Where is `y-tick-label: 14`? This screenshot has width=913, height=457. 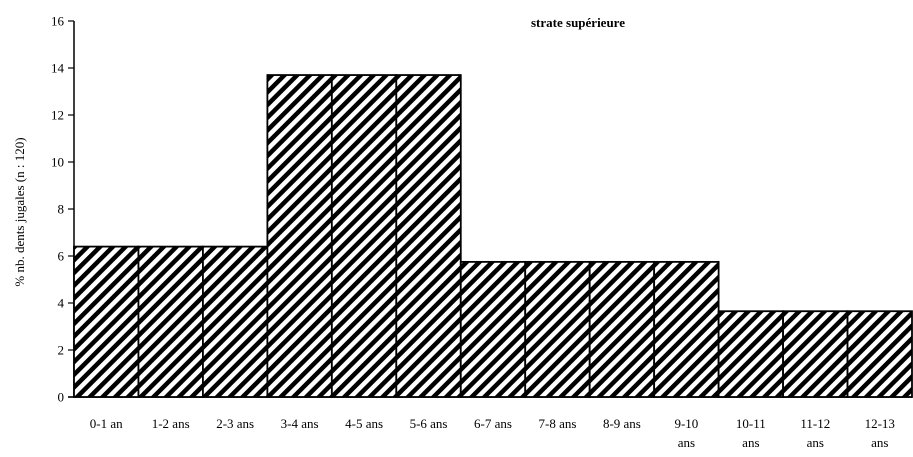
y-tick-label: 14 is located at coordinates (58, 68).